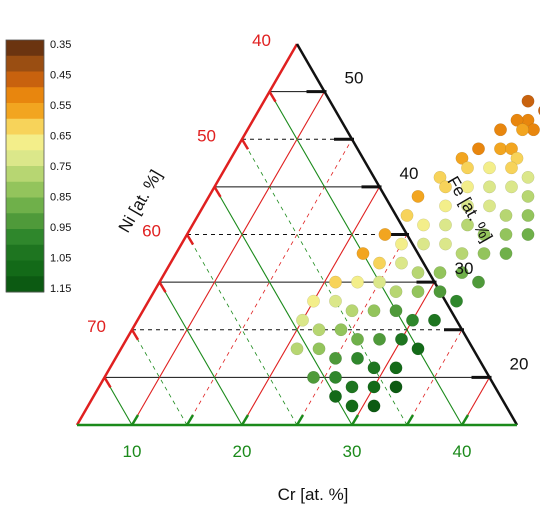  What do you see at coordinates (151, 231) in the screenshot?
I see `ni-tick-label: 60` at bounding box center [151, 231].